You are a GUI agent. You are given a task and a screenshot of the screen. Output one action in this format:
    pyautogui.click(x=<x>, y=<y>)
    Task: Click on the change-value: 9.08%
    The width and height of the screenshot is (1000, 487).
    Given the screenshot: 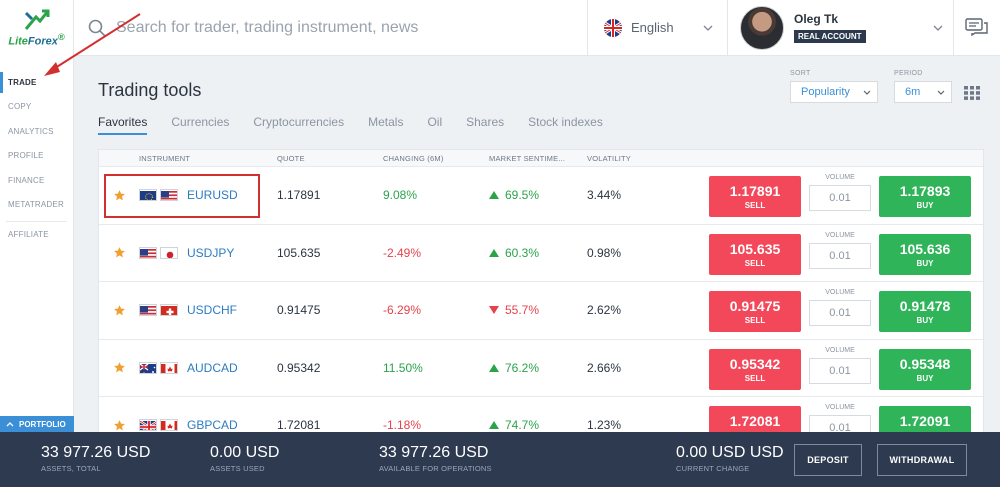 What is the action you would take?
    pyautogui.click(x=400, y=195)
    